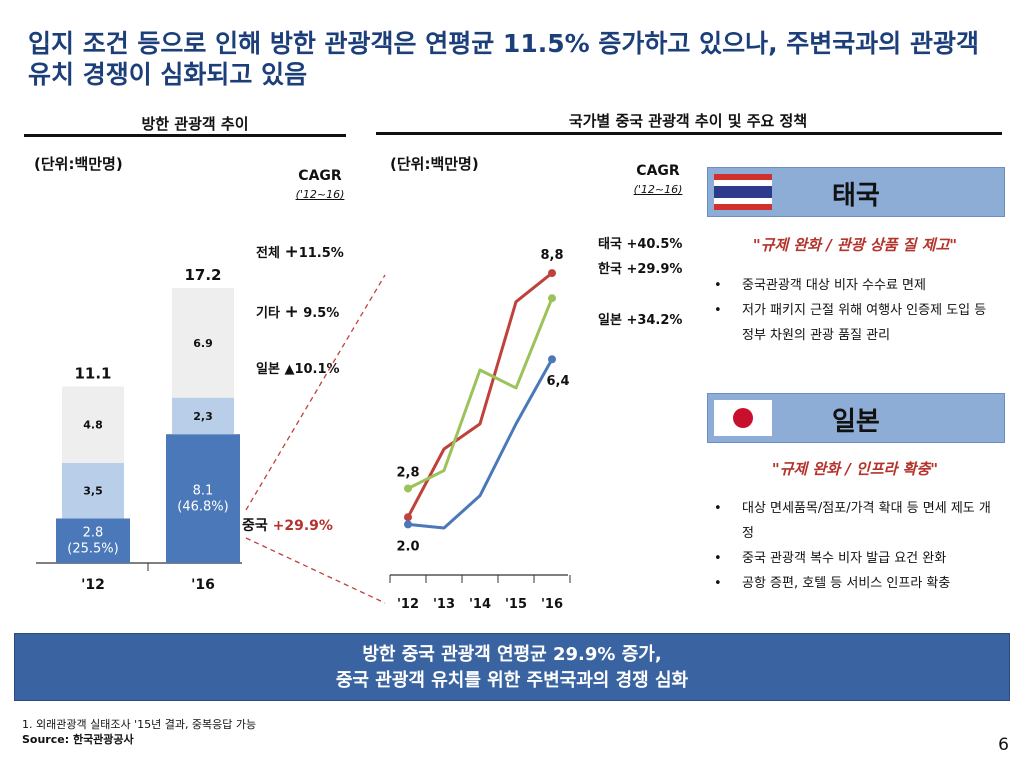 The image size is (1027, 771). I want to click on line-chart: '12 '13 '14 '15 '16 2,8 2.0 8,8 6,4, so click(480, 430).